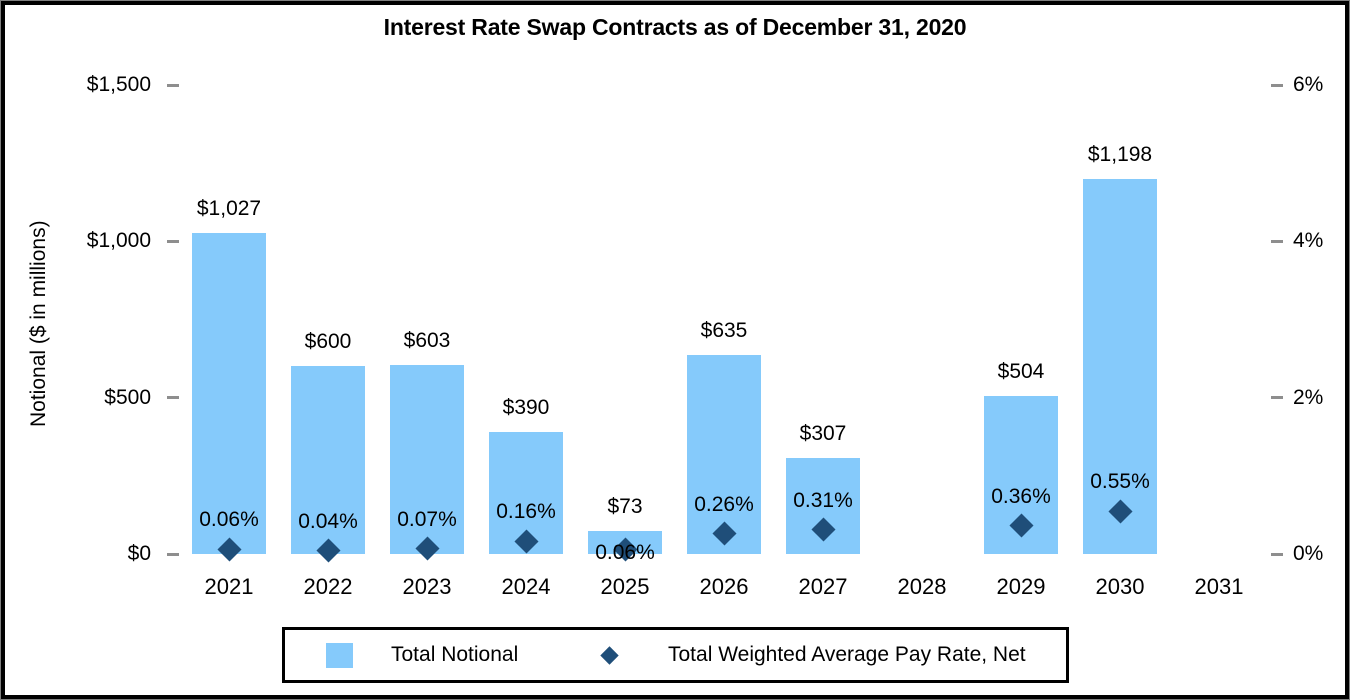 The height and width of the screenshot is (700, 1350). What do you see at coordinates (823, 586) in the screenshot?
I see `x-axis-label-2027: 2027` at bounding box center [823, 586].